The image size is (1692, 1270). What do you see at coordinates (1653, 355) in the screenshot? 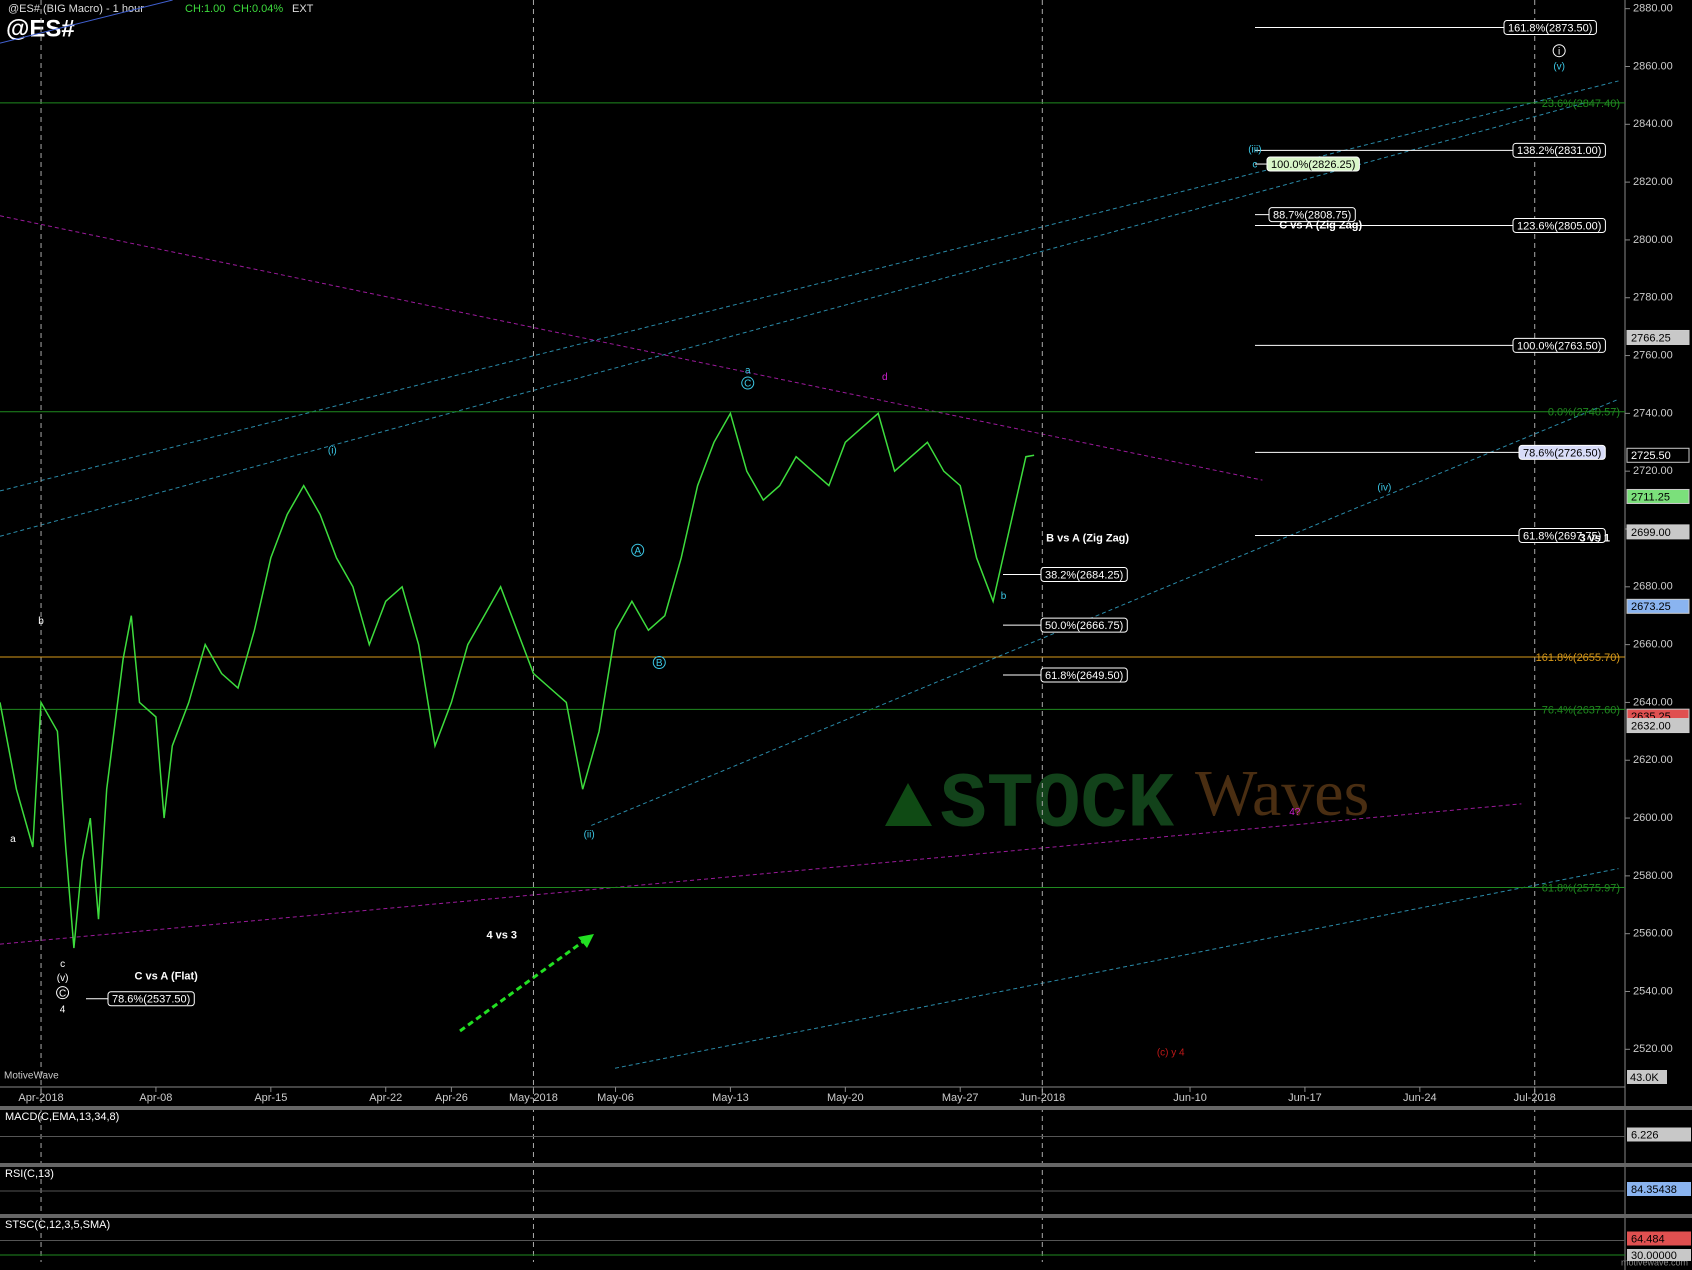
I see `y-tick-label: 2760.00` at bounding box center [1653, 355].